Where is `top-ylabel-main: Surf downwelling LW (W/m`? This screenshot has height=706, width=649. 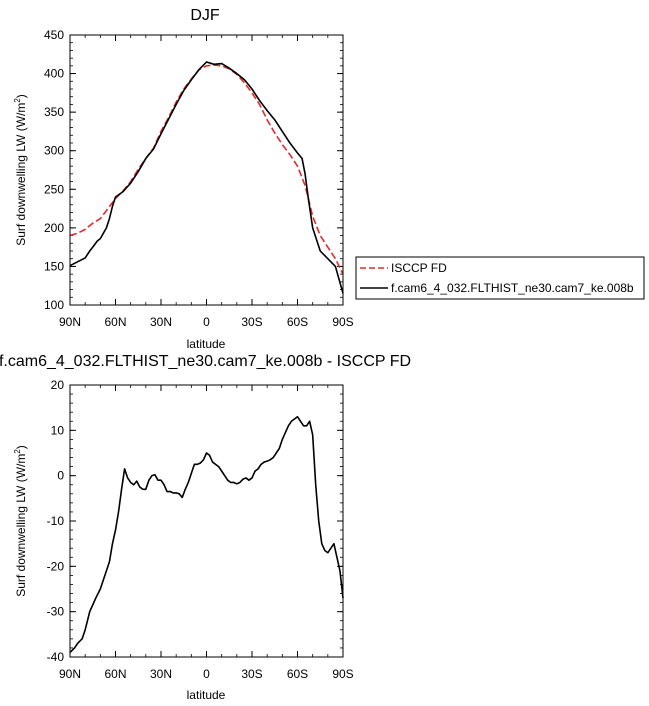
top-ylabel-main: Surf downwelling LW (W/m is located at coordinates (21, 174).